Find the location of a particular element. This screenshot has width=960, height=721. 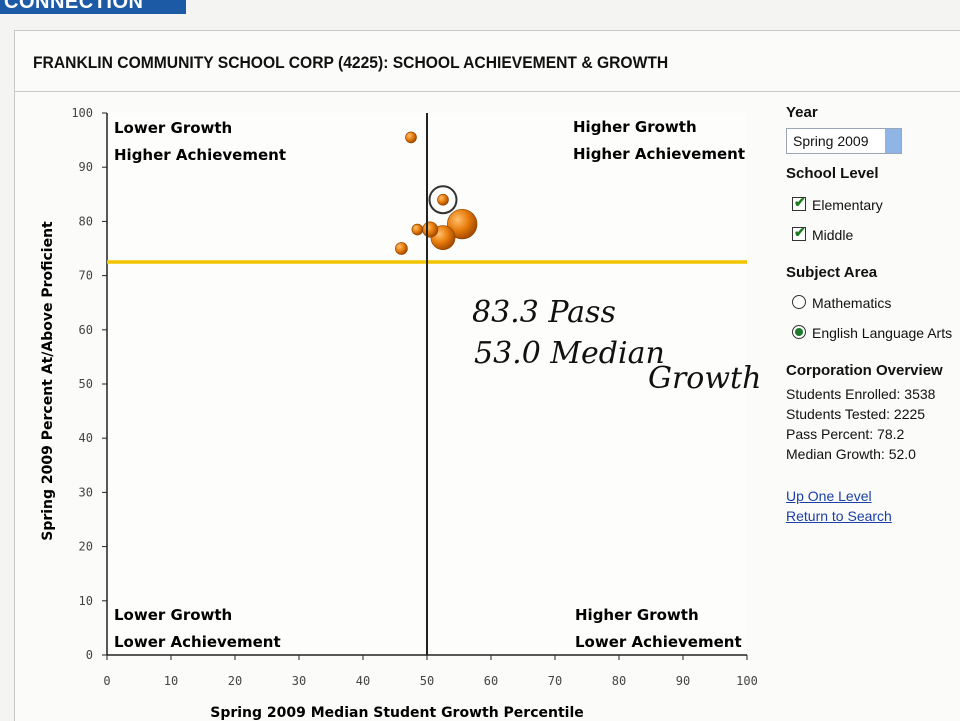

y-tick-label: 60 is located at coordinates (86, 330).